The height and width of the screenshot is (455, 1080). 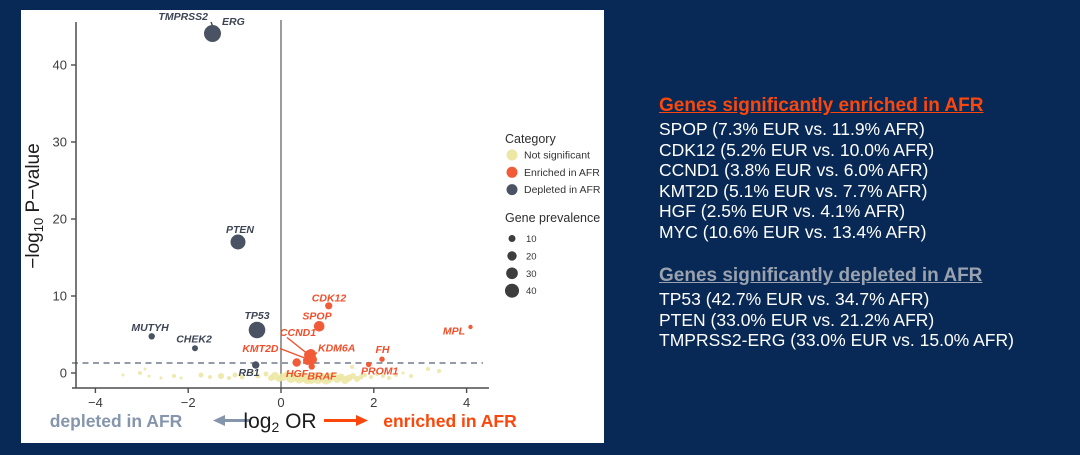 What do you see at coordinates (450, 421) in the screenshot?
I see `enriched-direction-label: enriched in AFR` at bounding box center [450, 421].